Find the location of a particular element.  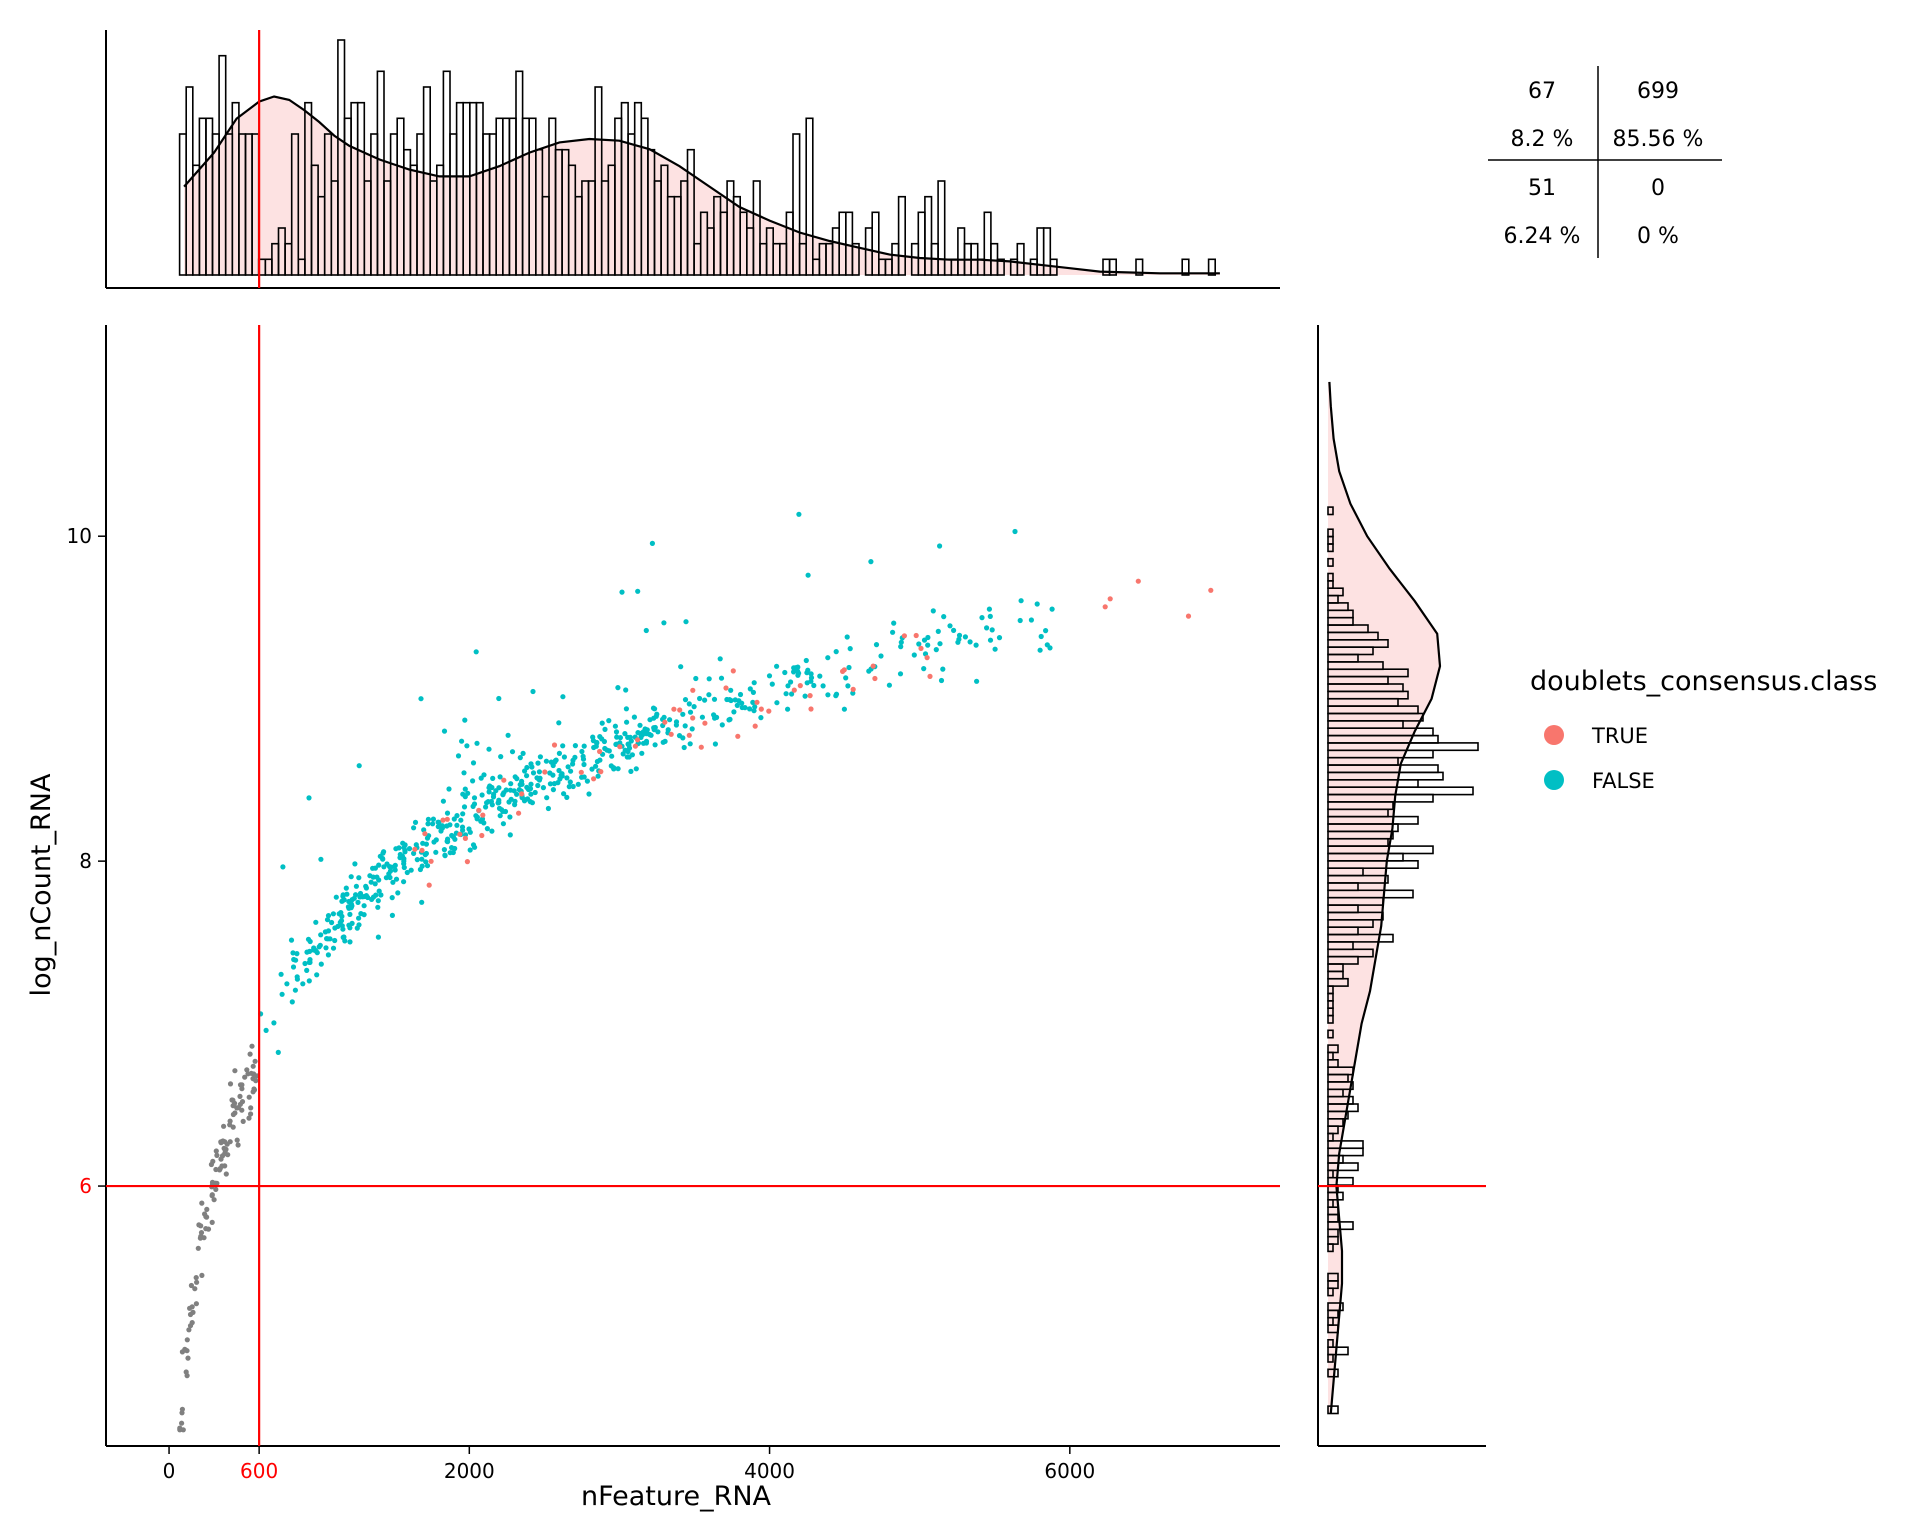

y-tick-label: 8 is located at coordinates (85, 861).